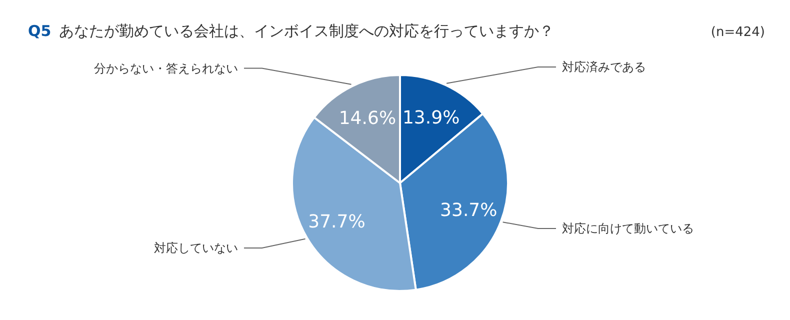  Describe the element at coordinates (337, 221) in the screenshot. I see `data-label: 37.7%` at that location.